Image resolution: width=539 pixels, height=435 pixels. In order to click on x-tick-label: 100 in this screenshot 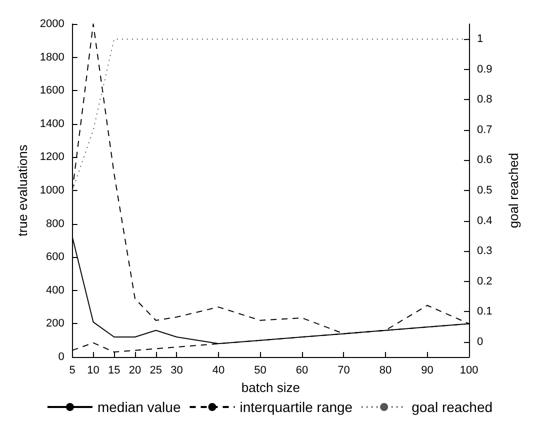, I will do `click(469, 370)`.